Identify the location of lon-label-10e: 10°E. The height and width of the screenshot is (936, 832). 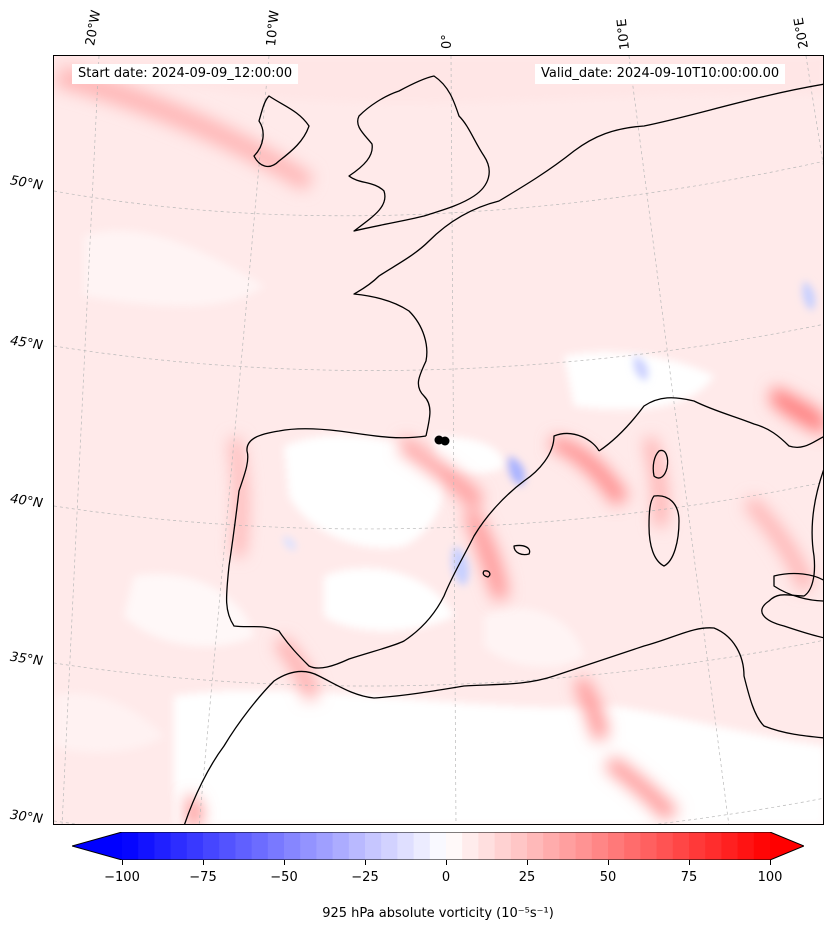
(623, 34).